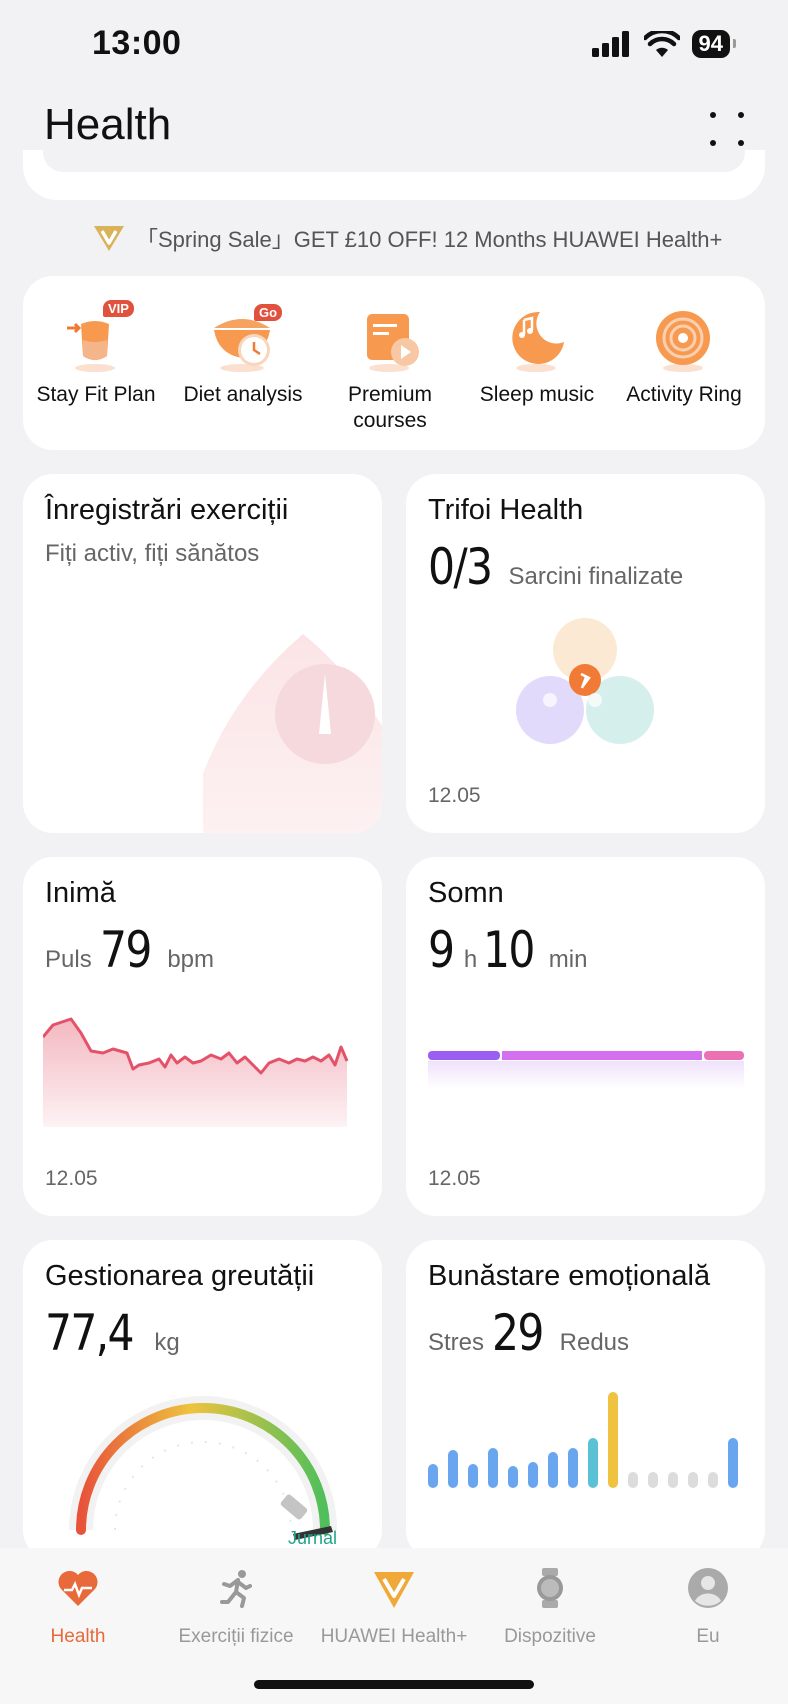 Image resolution: width=788 pixels, height=1704 pixels. What do you see at coordinates (389, 407) in the screenshot?
I see `quick-label: Premium courses` at bounding box center [389, 407].